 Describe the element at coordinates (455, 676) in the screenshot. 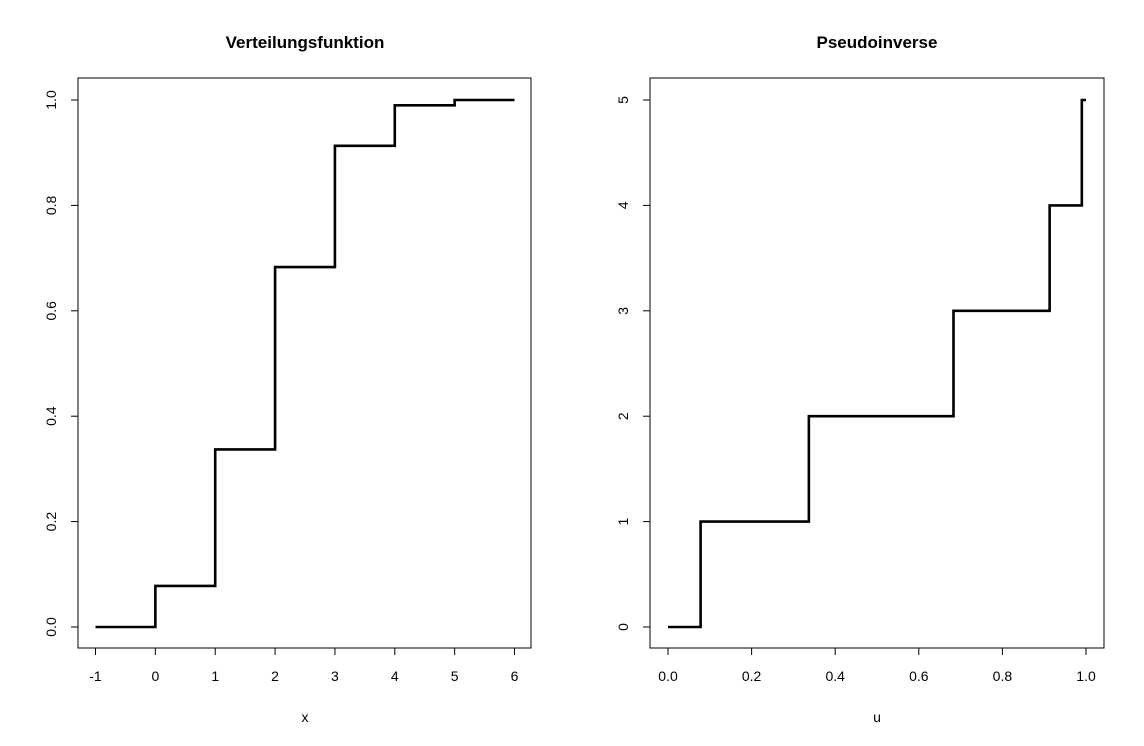

I see `x-tick-label: 5` at that location.